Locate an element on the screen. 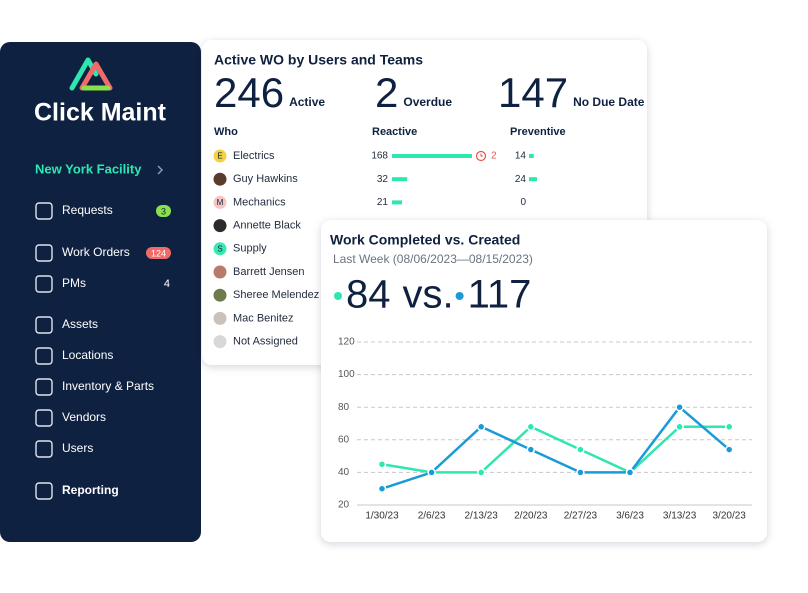 This screenshot has height=593, width=808. column-header: Preventive is located at coordinates (538, 132).